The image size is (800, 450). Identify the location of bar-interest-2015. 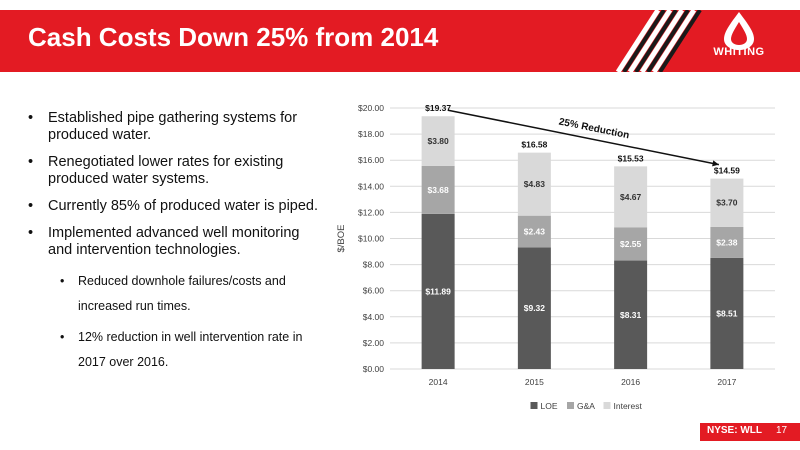
(534, 184).